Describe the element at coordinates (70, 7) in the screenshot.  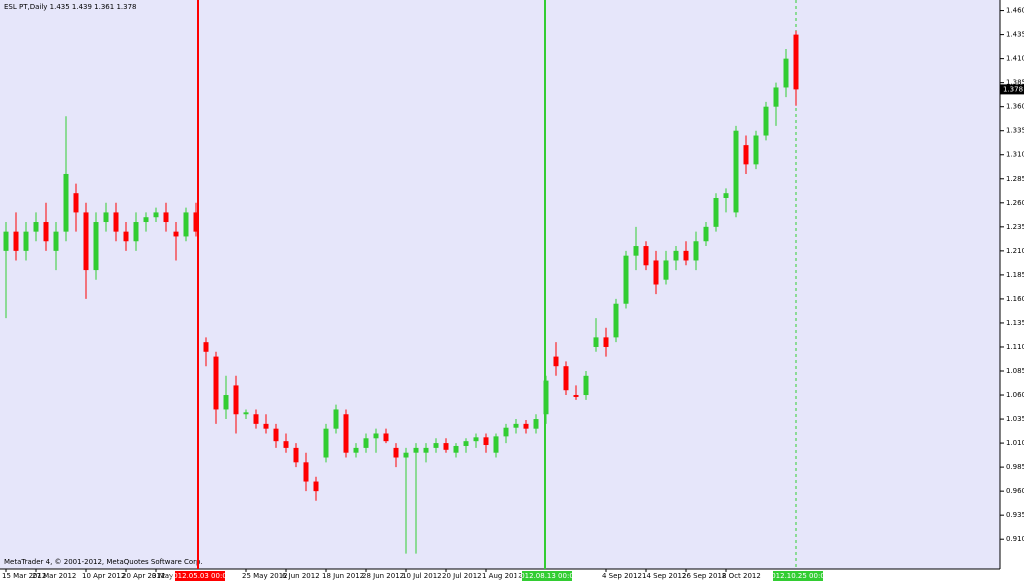
I see `chart-title: ESL PT,Daily 1.435 1.439 1.361 1.378` at that location.